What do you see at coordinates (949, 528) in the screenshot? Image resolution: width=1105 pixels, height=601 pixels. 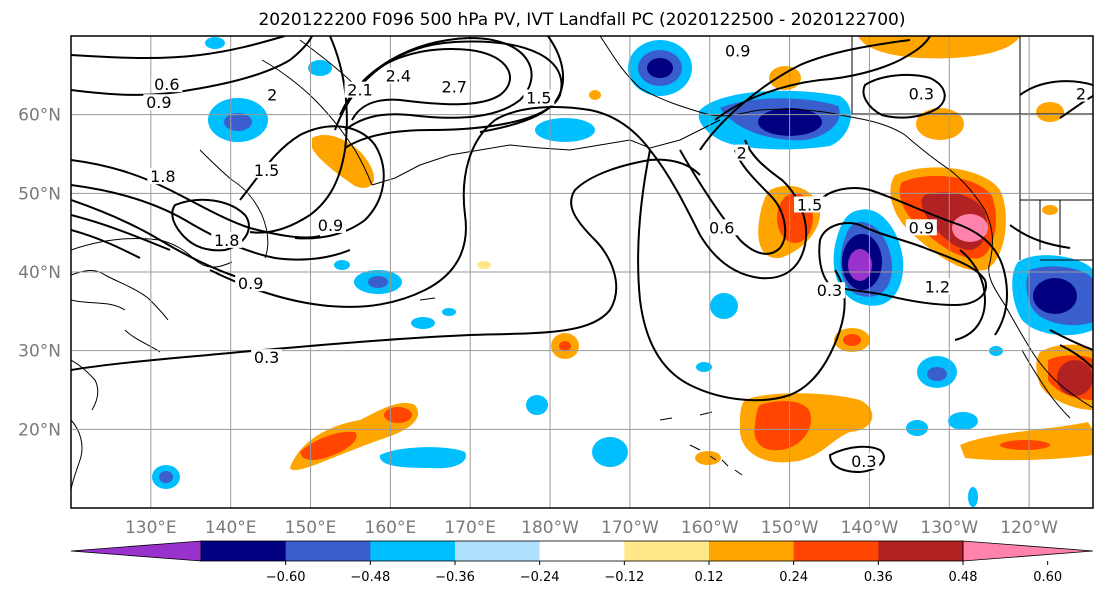 I see `longitude-label: 130°W` at bounding box center [949, 528].